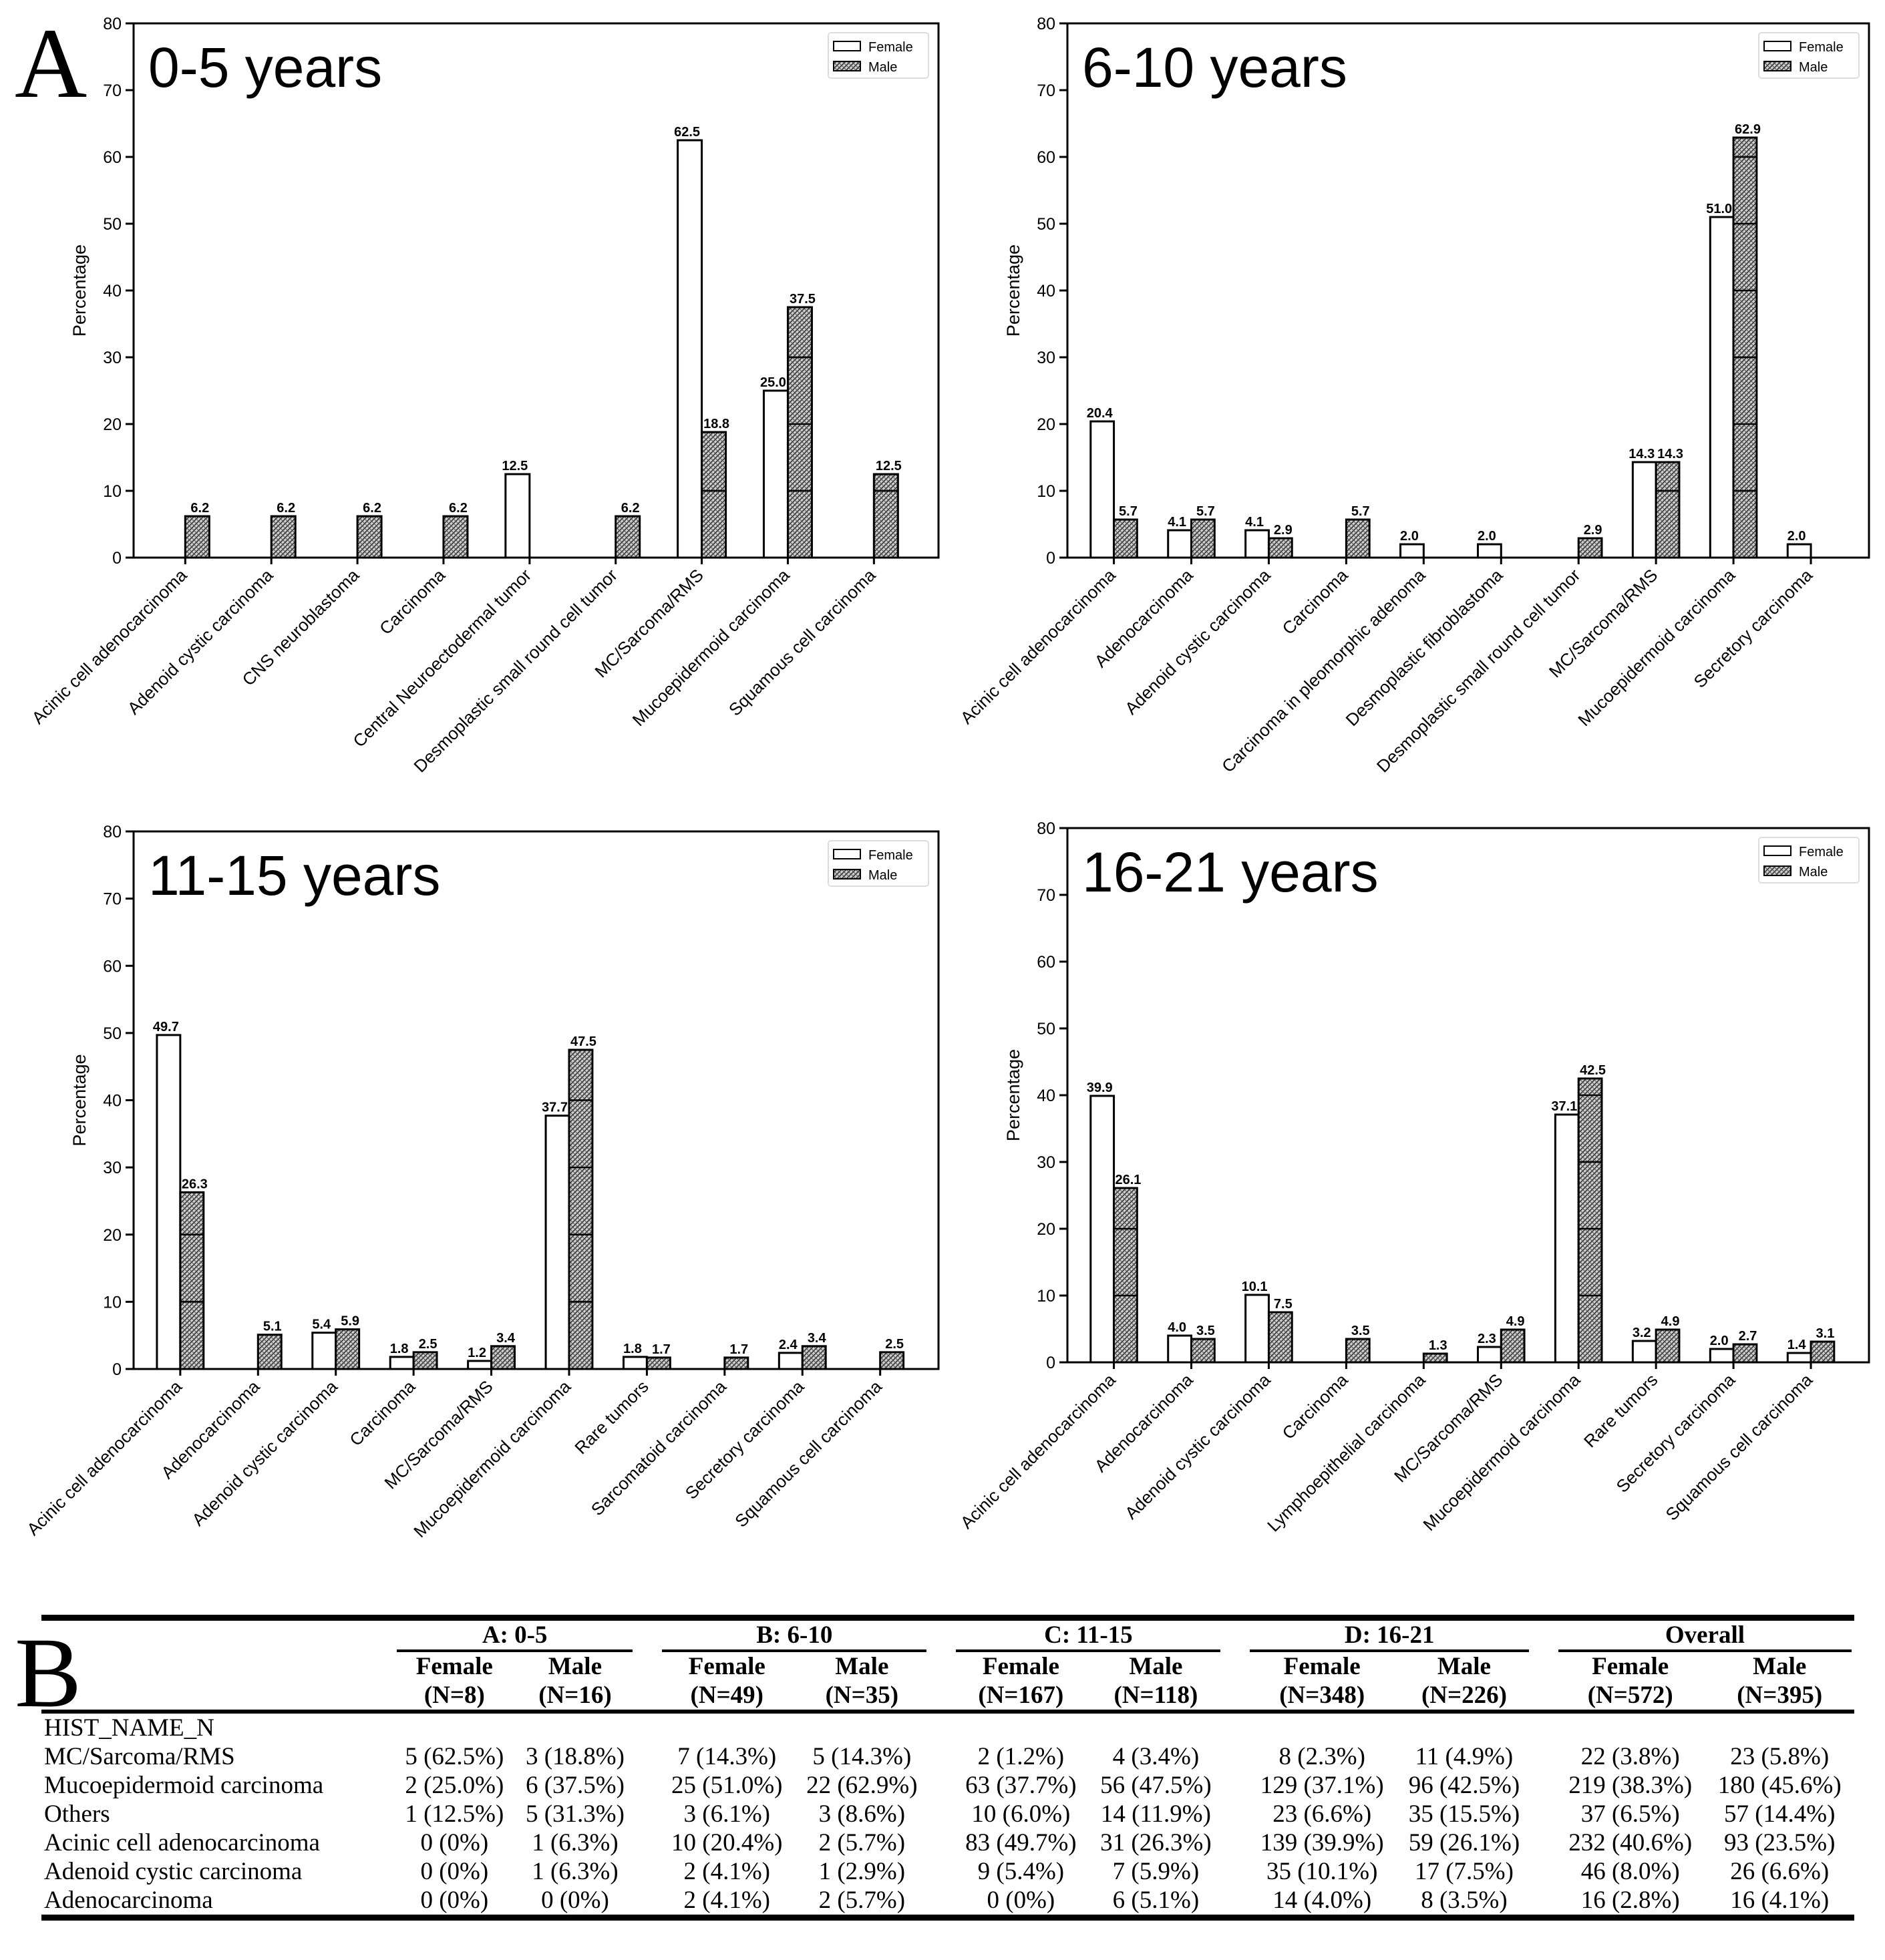 Image resolution: width=1885 pixels, height=1960 pixels. I want to click on table-cell: 0 (0%), so click(454, 1871).